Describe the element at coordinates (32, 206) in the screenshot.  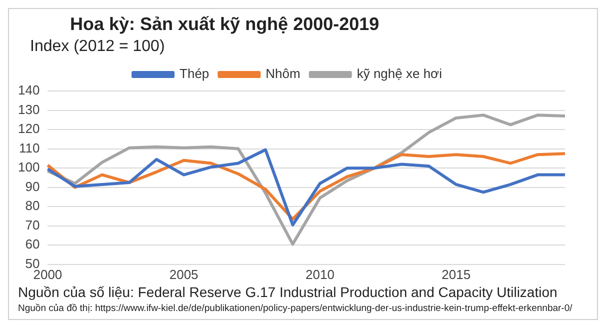
I see `y-tick-label: 80` at that location.